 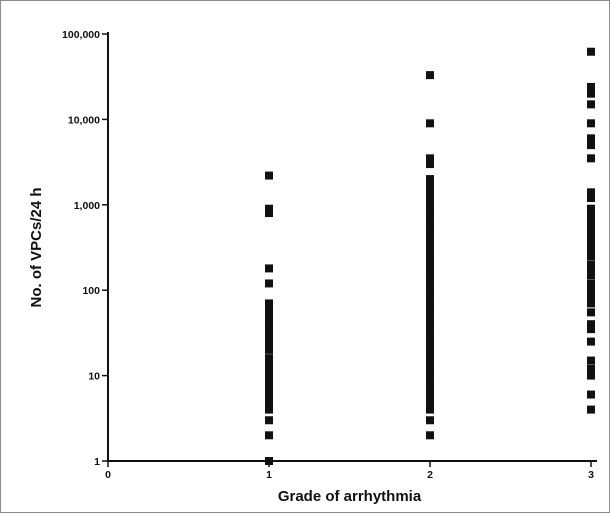 I want to click on x-tick-label: 0, so click(x=108, y=475).